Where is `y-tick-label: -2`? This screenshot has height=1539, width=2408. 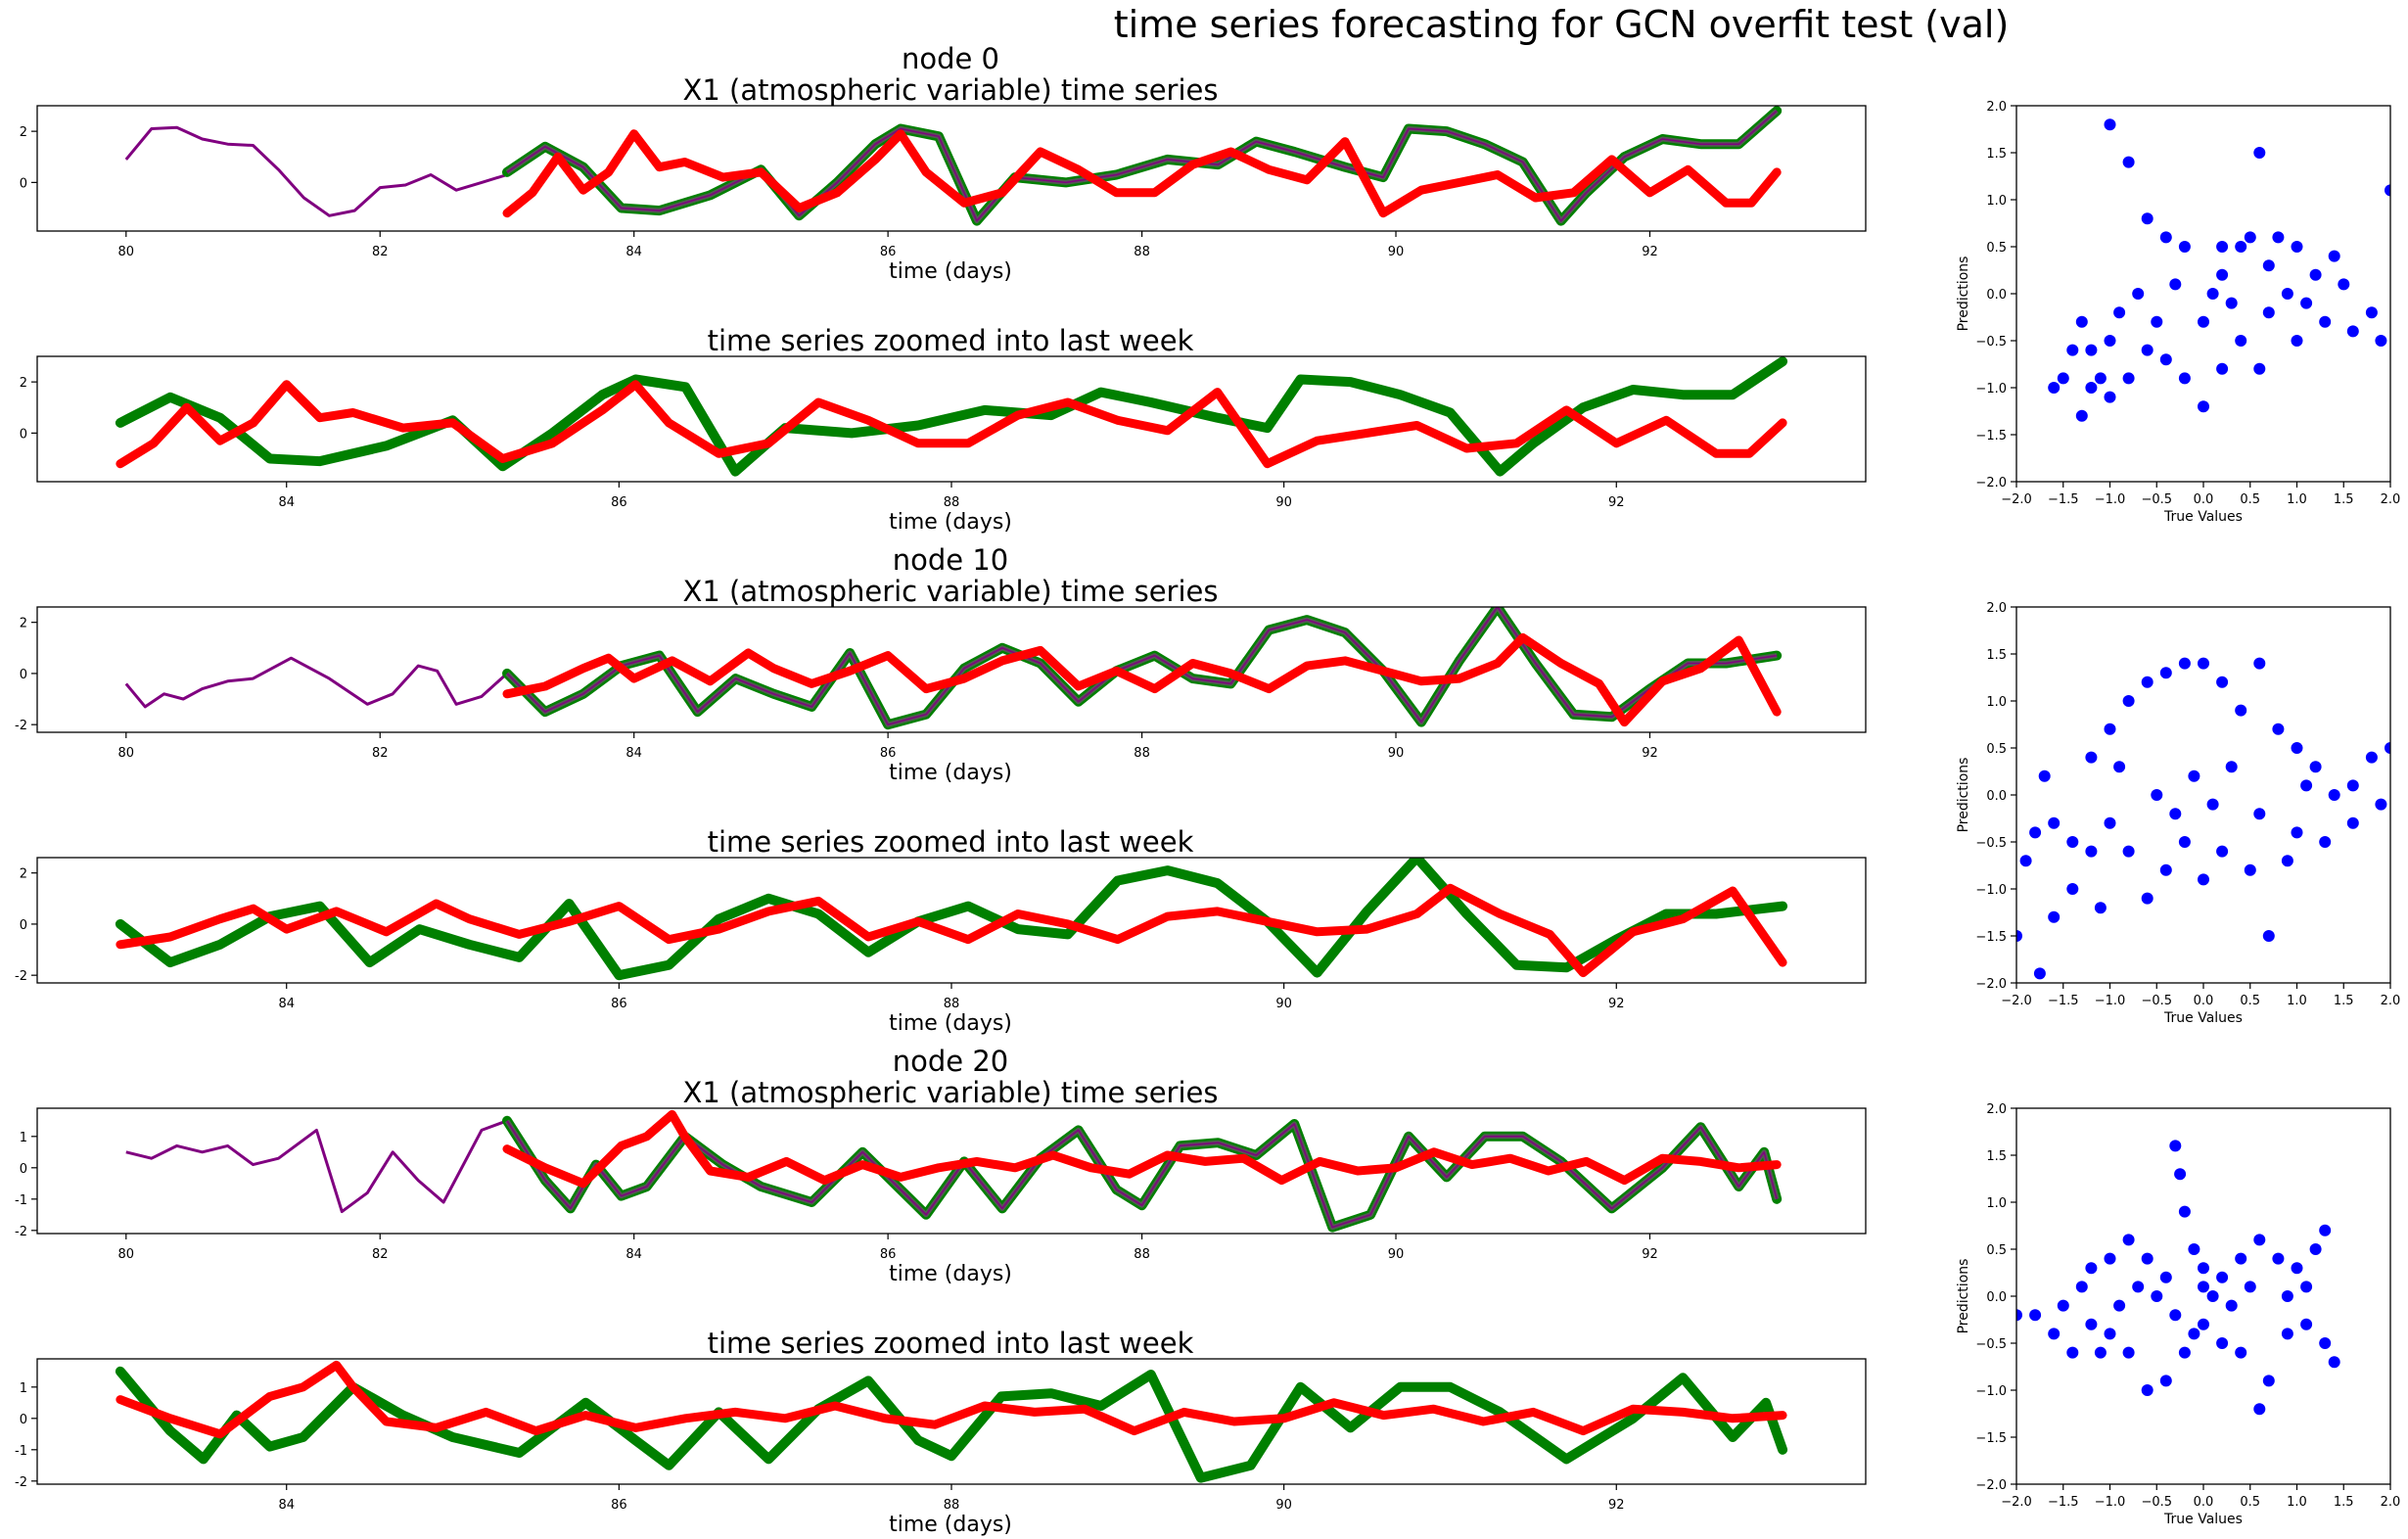
y-tick-label: -2 is located at coordinates (21, 976).